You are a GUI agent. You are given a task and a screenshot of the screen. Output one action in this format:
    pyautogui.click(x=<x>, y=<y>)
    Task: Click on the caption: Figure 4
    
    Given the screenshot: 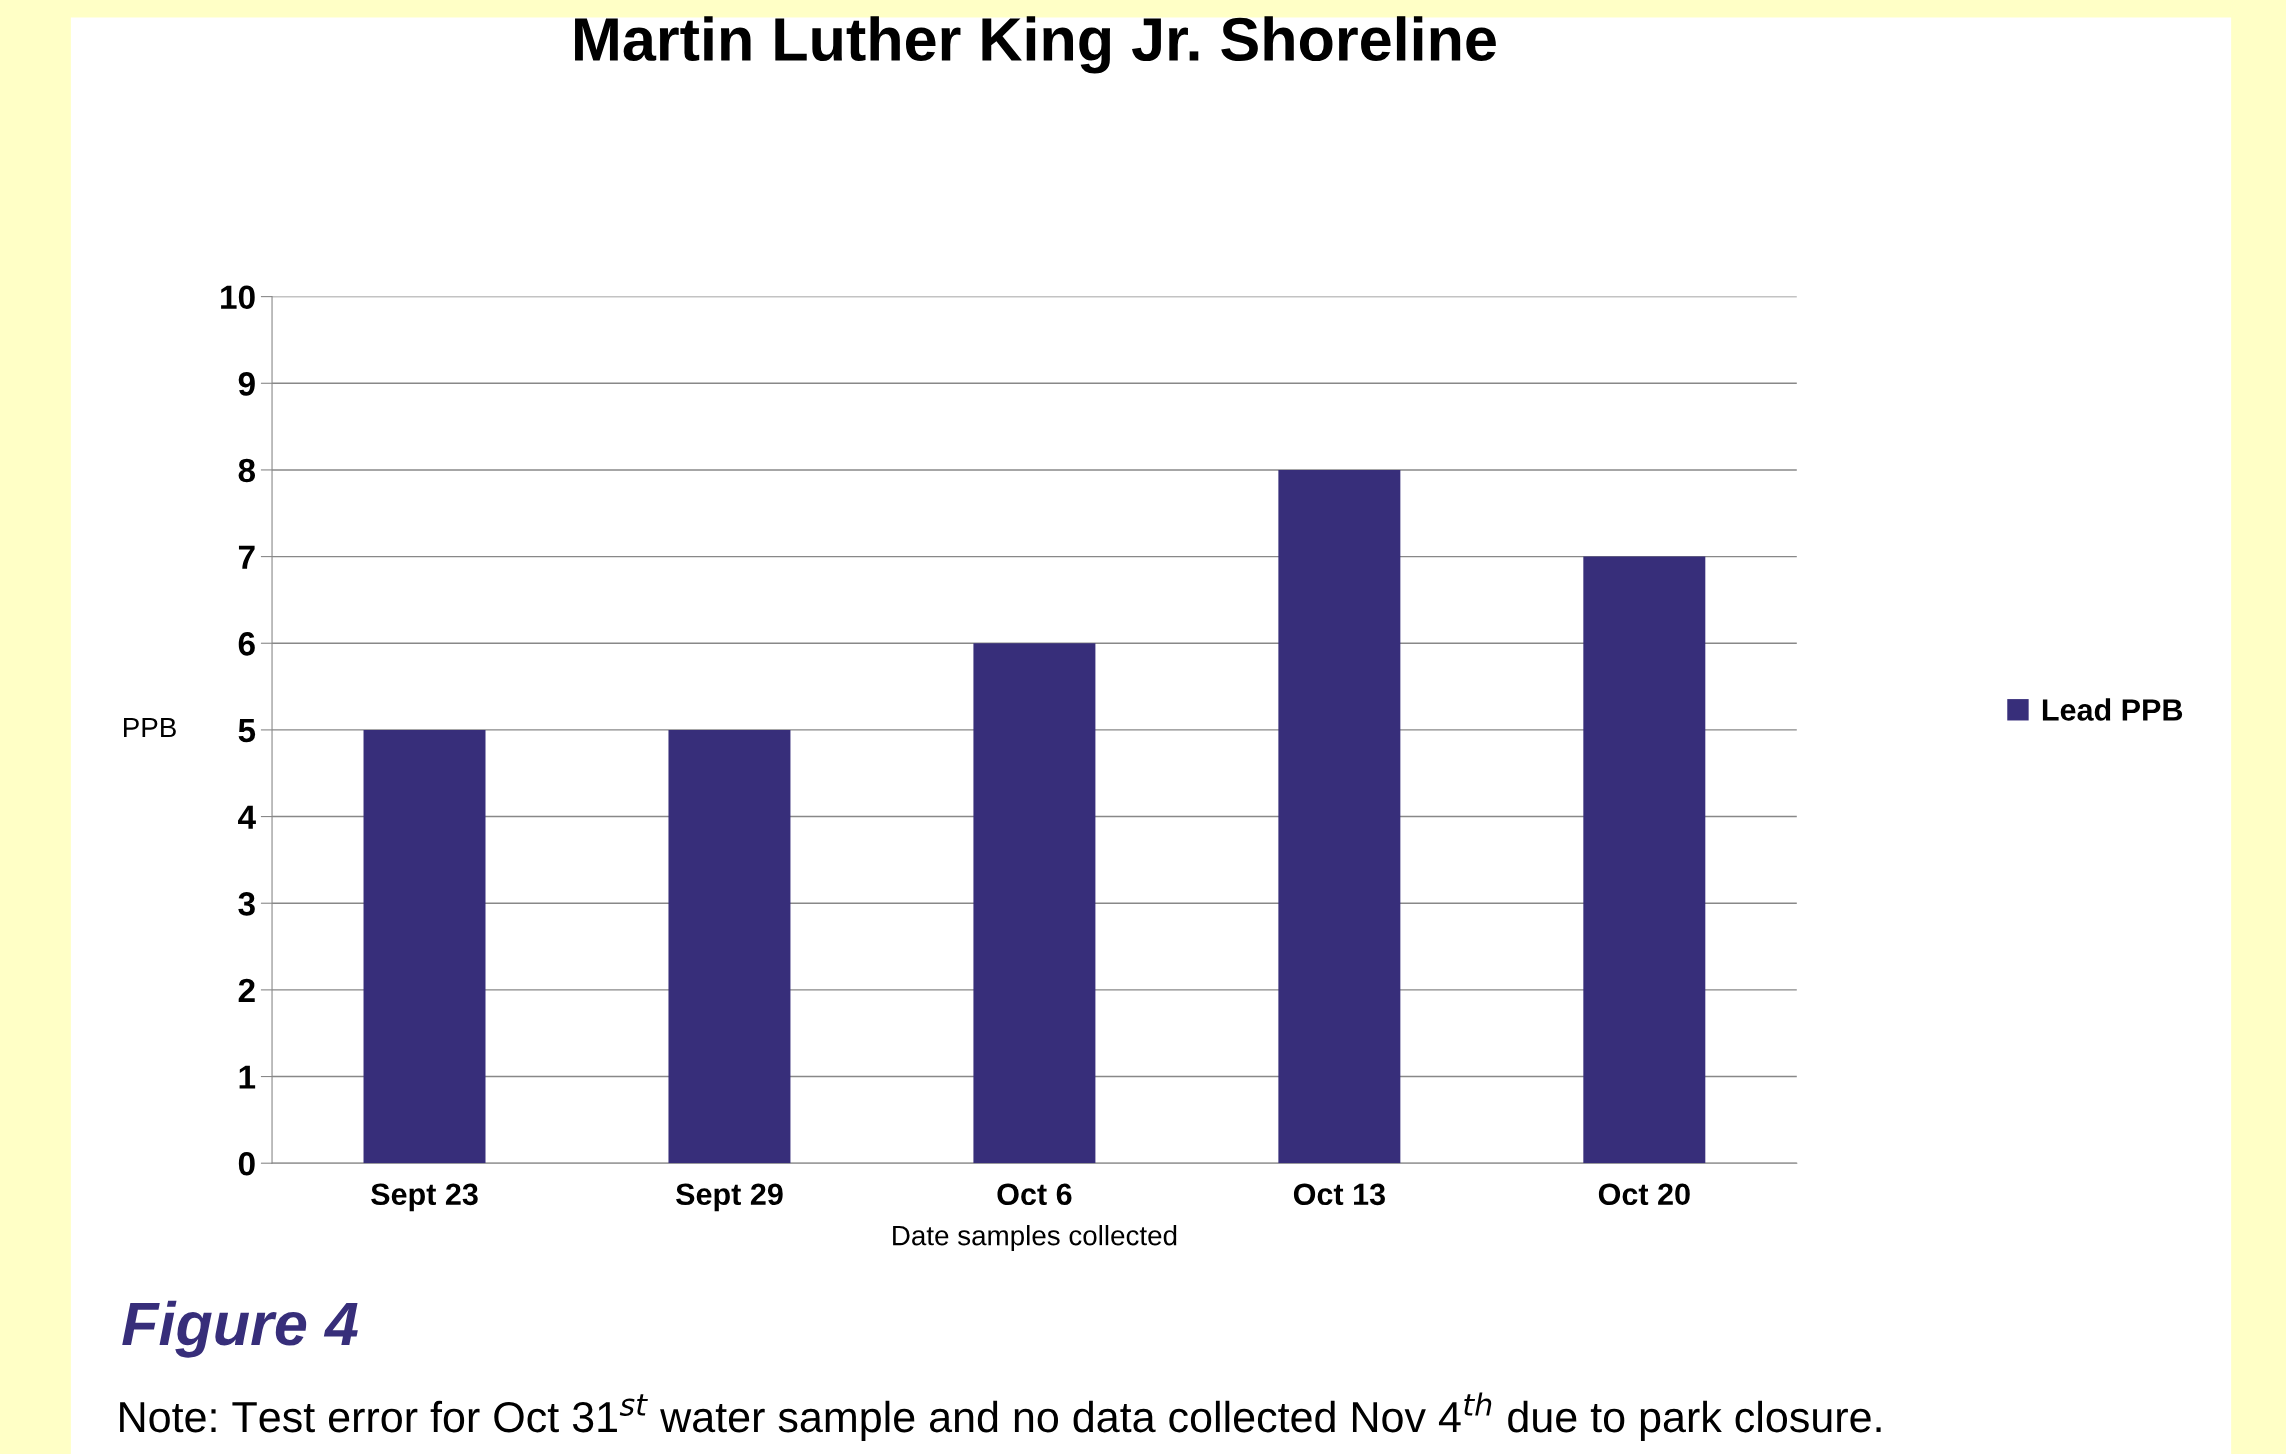 What is the action you would take?
    pyautogui.click(x=240, y=1329)
    